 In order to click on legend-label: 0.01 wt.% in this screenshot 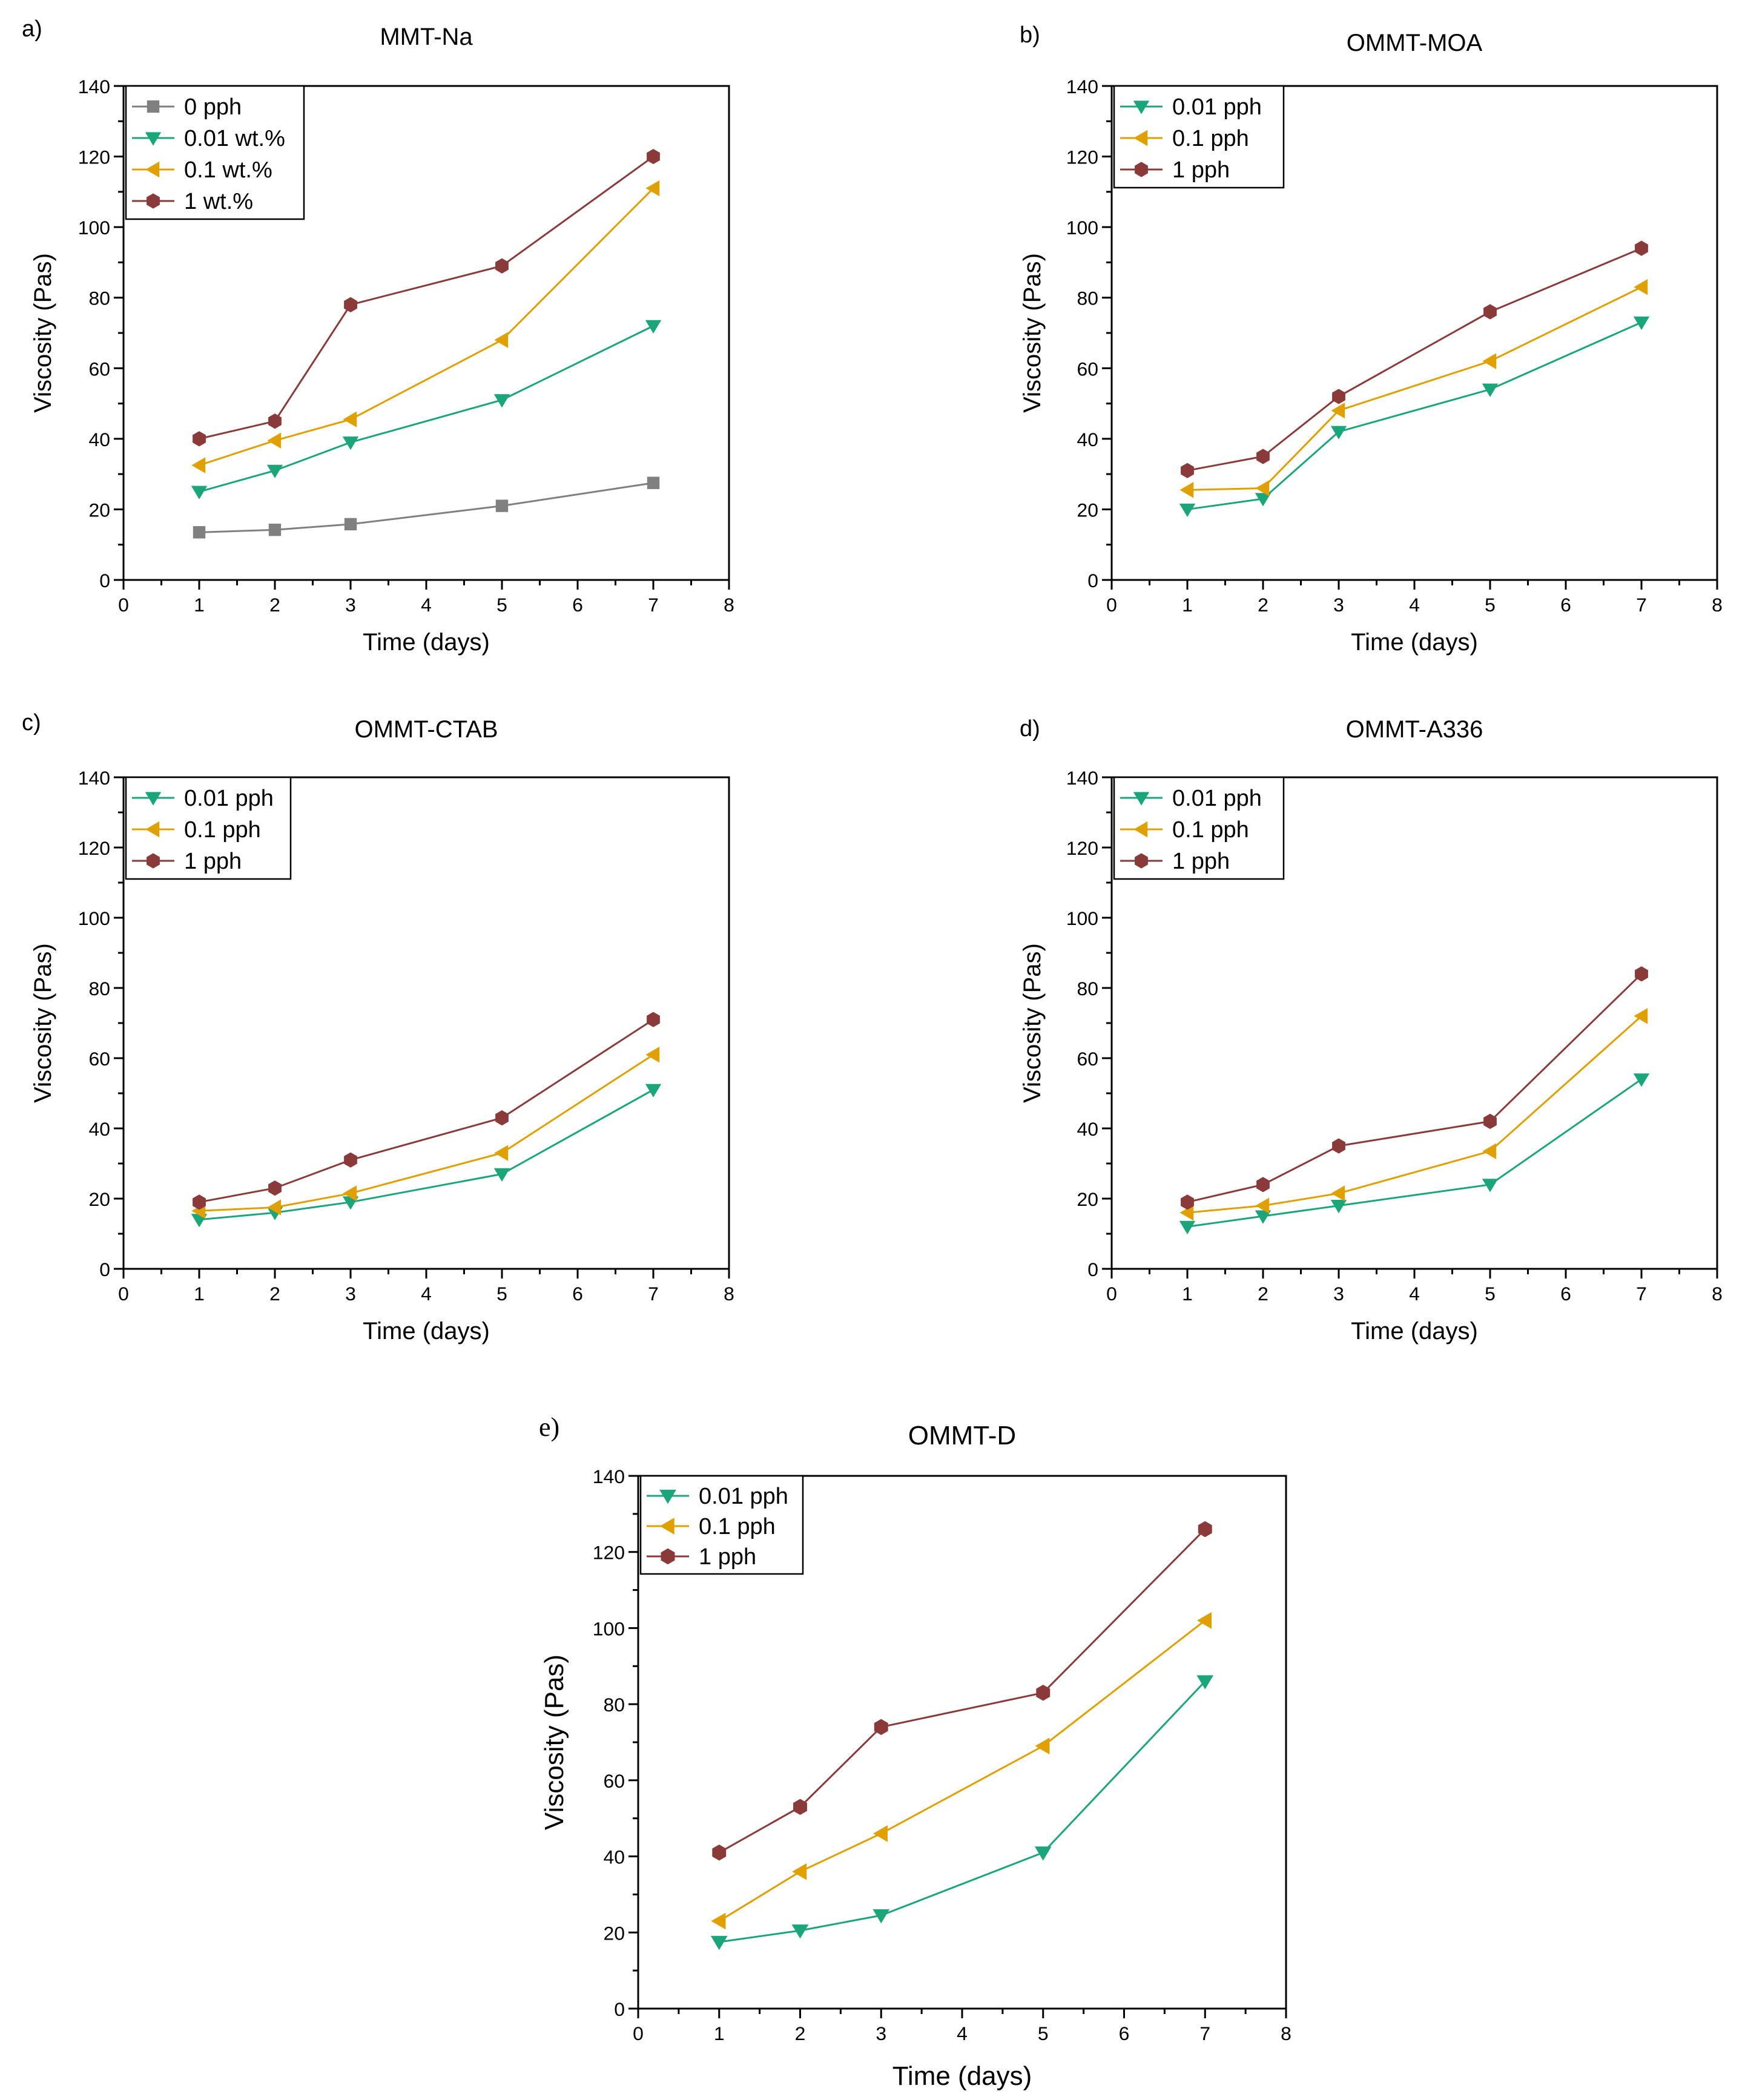, I will do `click(235, 138)`.